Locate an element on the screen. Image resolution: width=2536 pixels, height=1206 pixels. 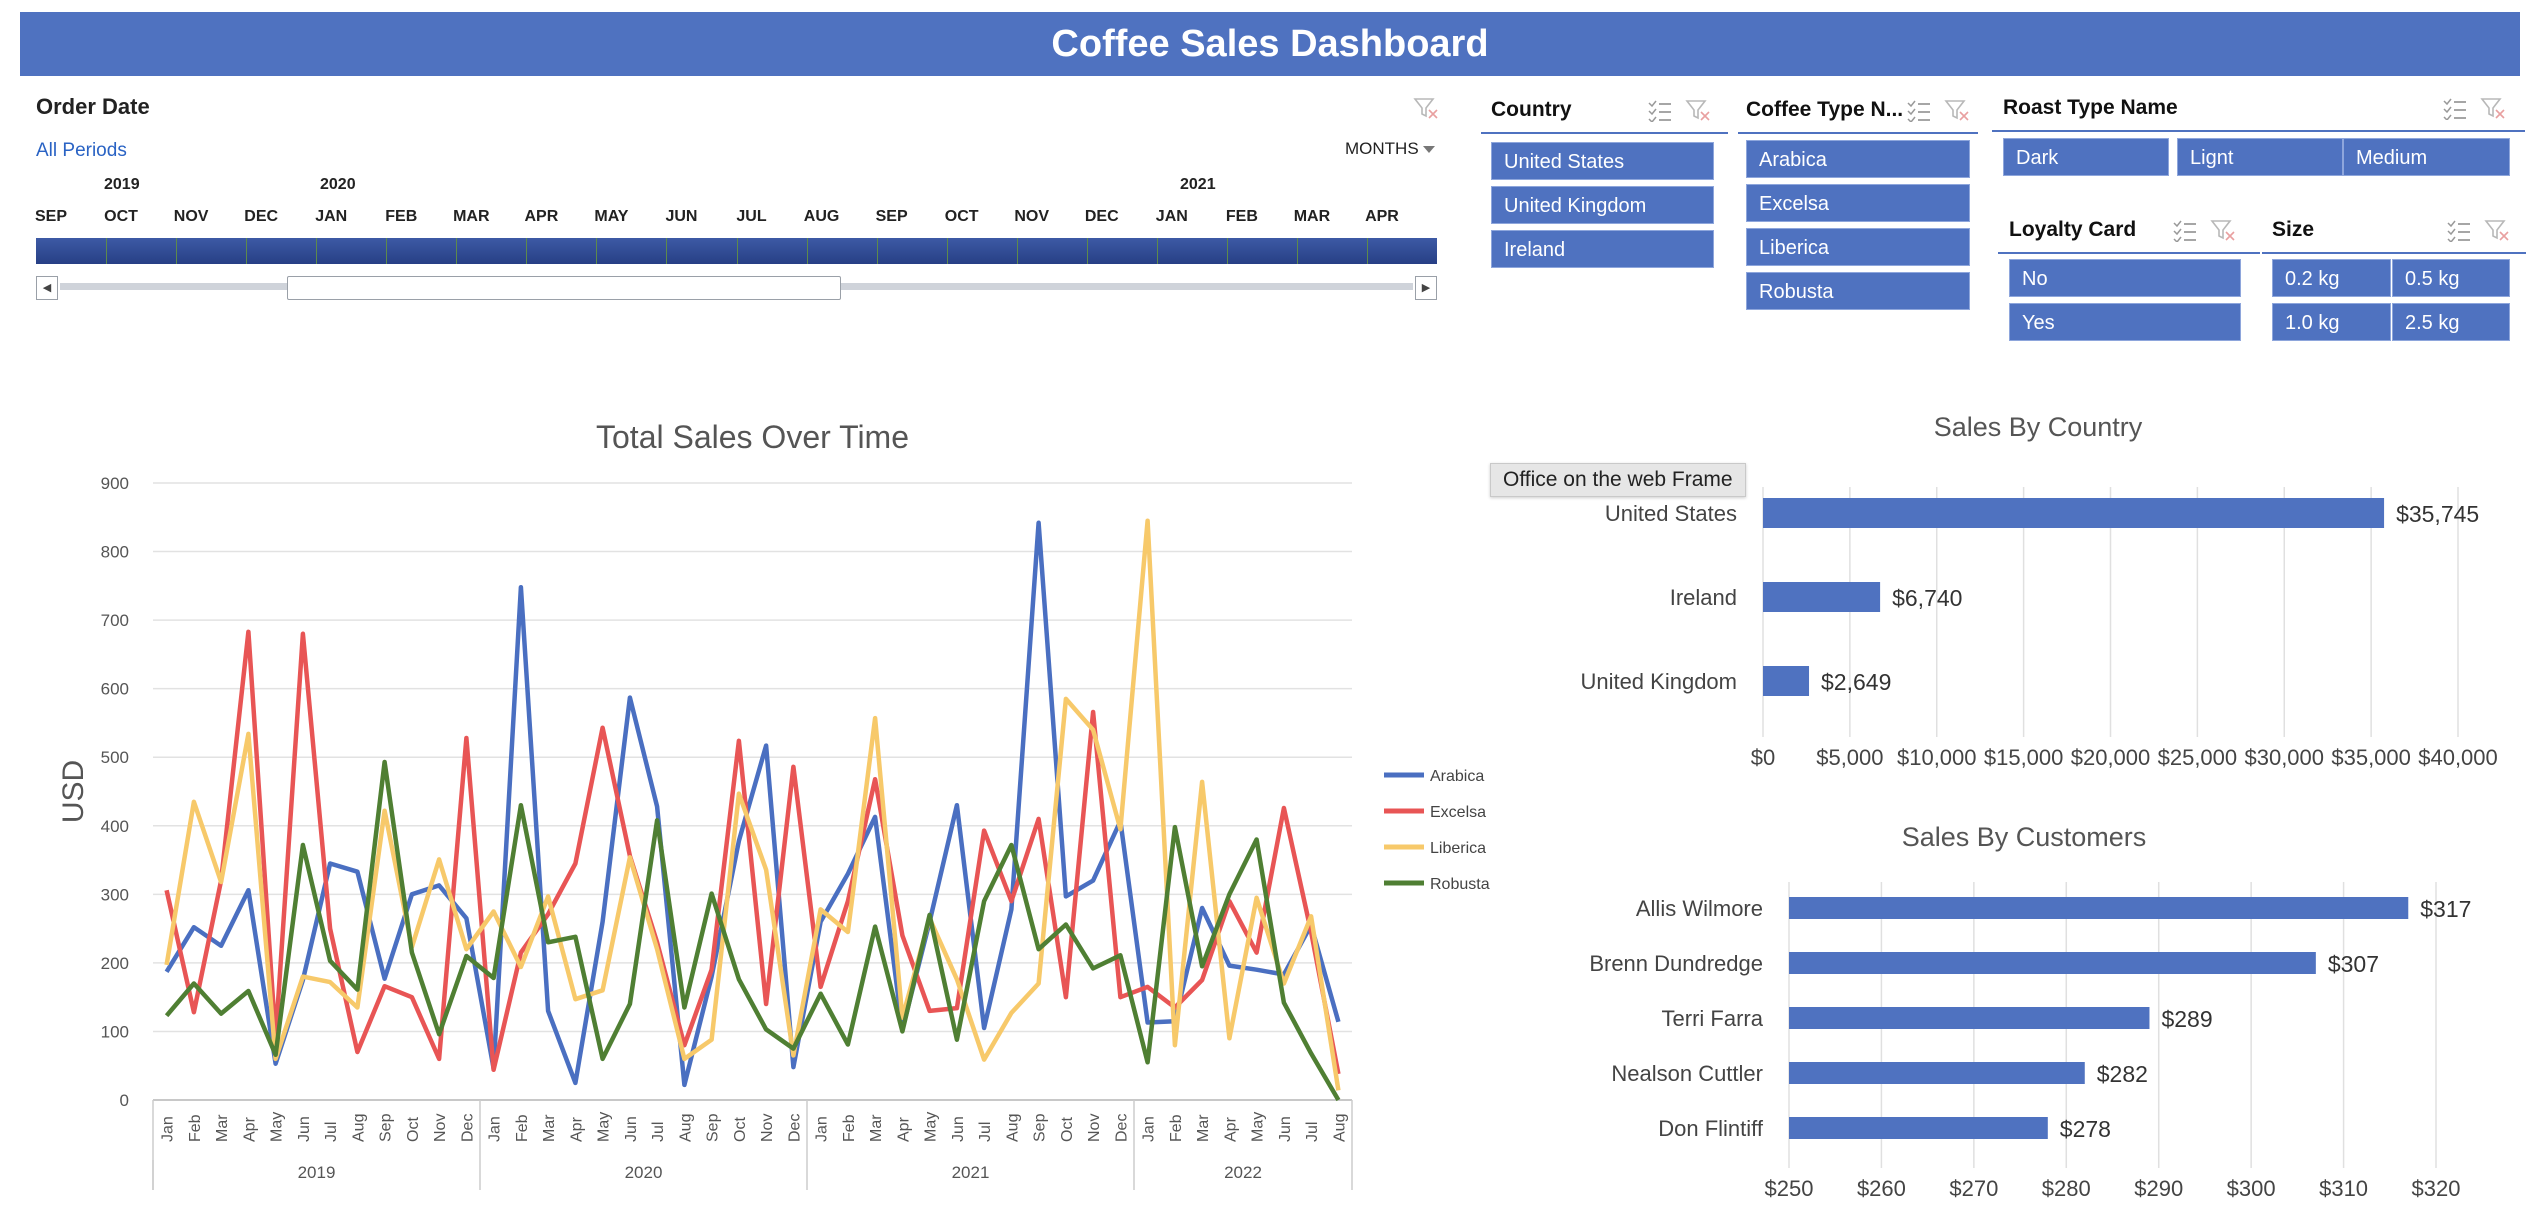
roast-type-slicer-item: Lignt is located at coordinates (2260, 157).